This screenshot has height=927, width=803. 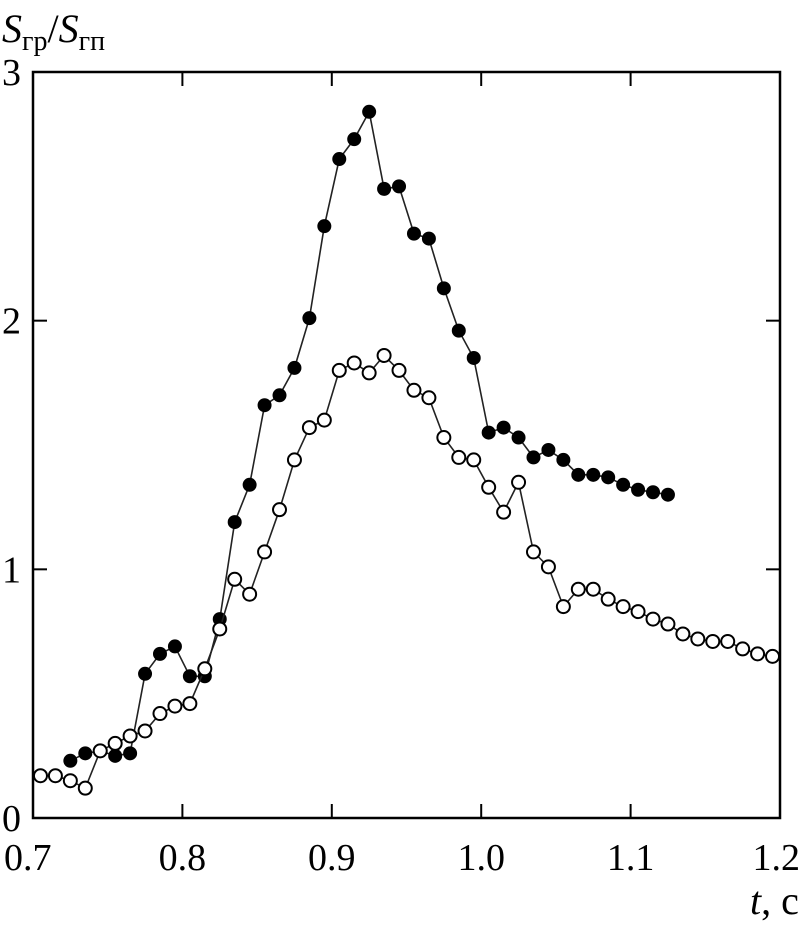 What do you see at coordinates (53, 31) in the screenshot?
I see `y-axis-title: Sгр/Sгп` at bounding box center [53, 31].